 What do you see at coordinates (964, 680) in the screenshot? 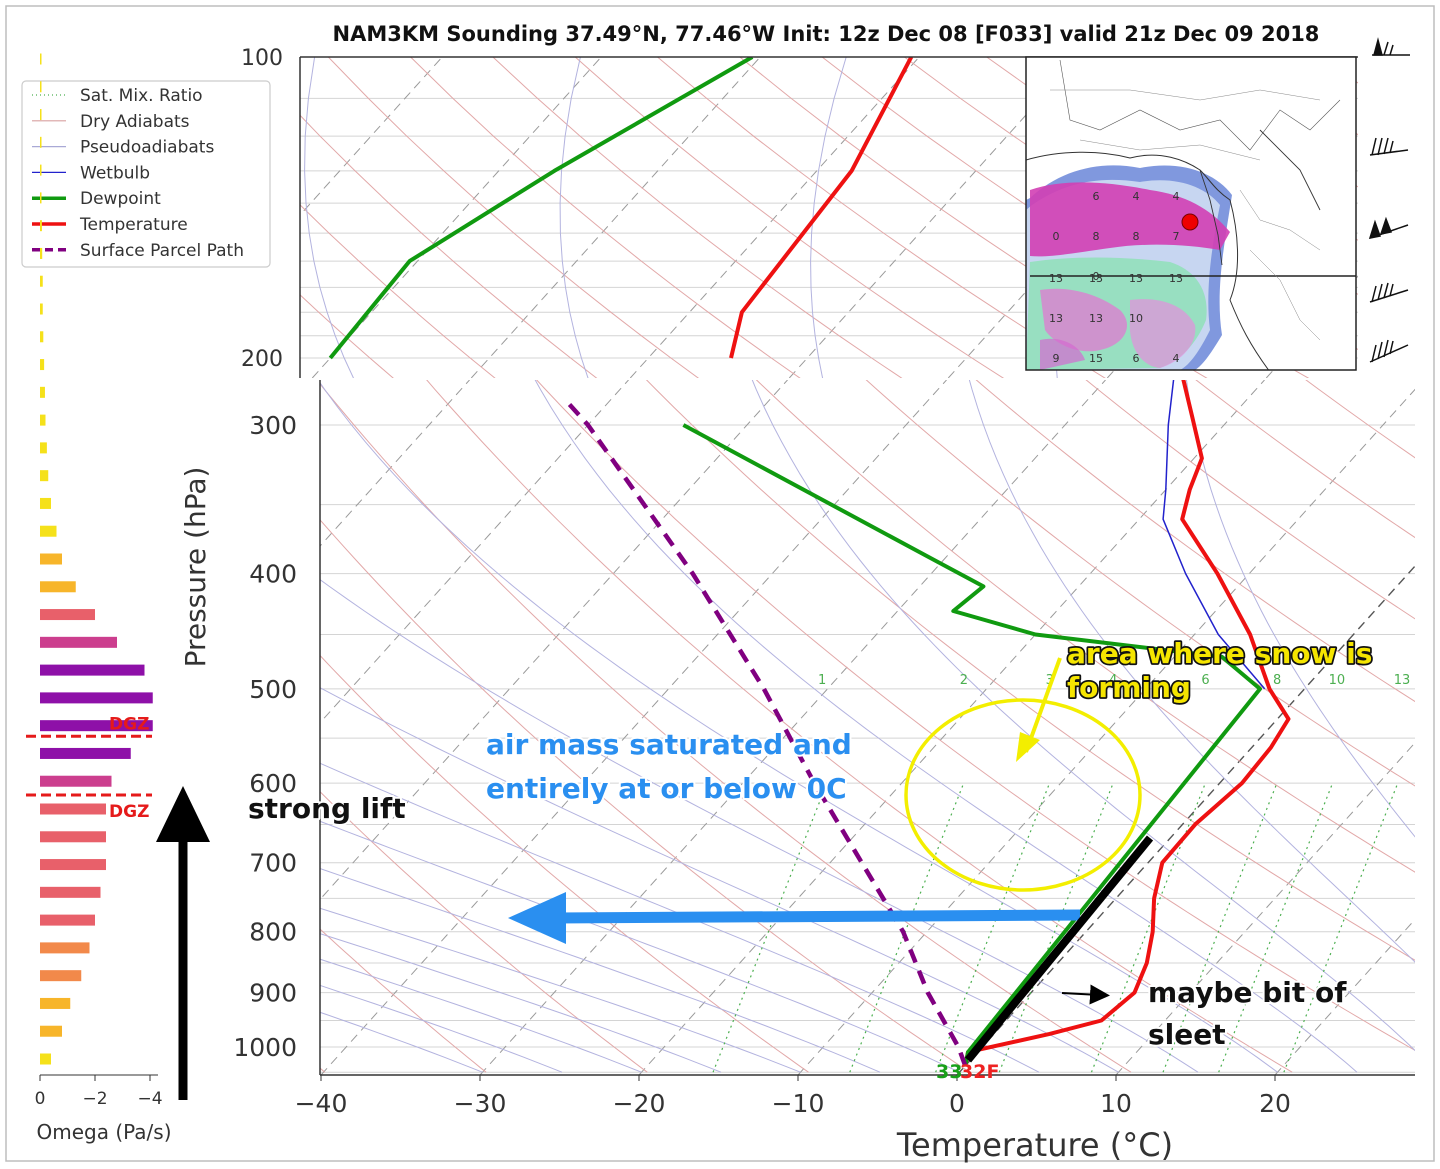
I see `mixing-ratio-label: 2` at bounding box center [964, 680].